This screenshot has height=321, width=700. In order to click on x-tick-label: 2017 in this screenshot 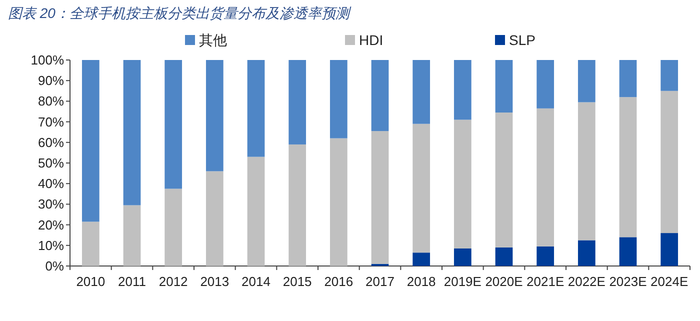, I will do `click(380, 281)`.